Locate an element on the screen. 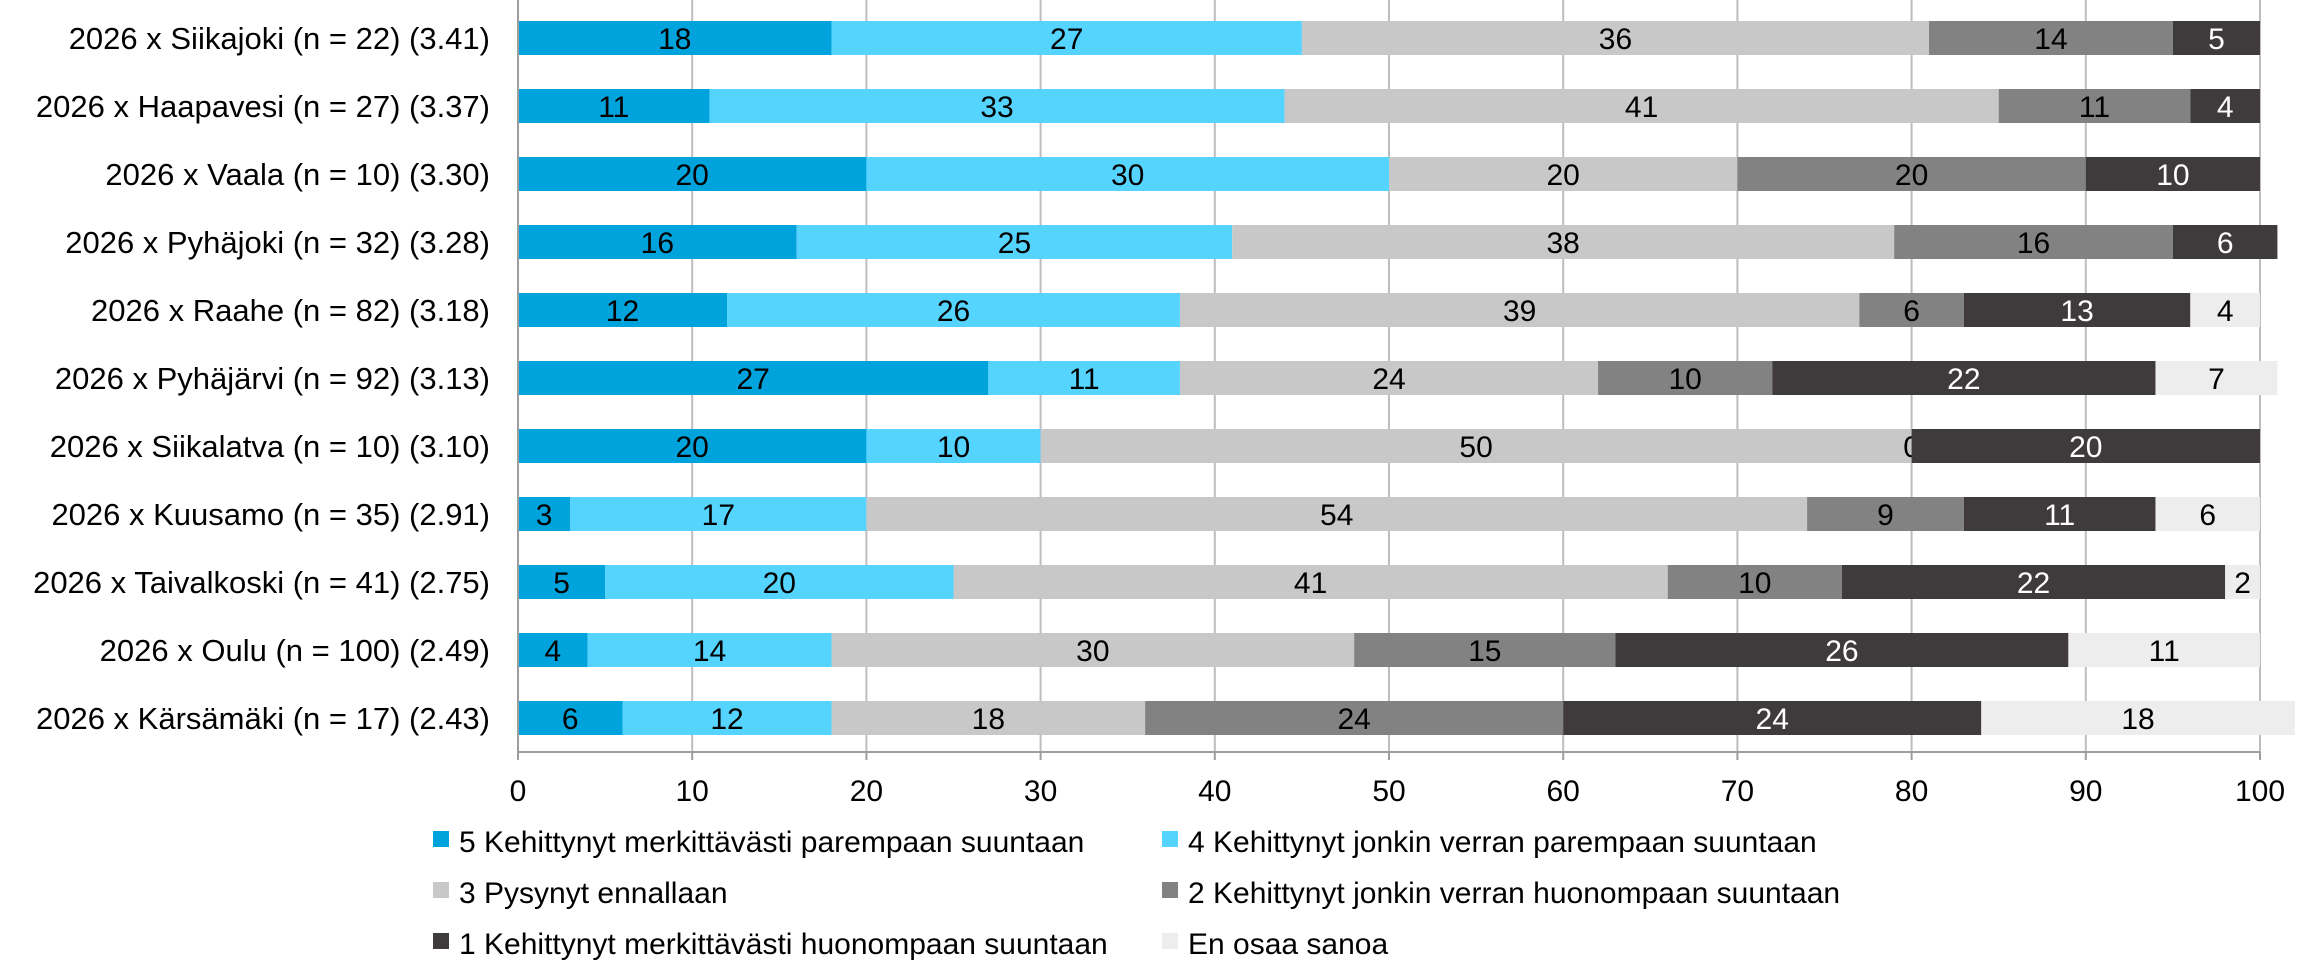 This screenshot has height=969, width=2305. x-tick-label: 100 is located at coordinates (2260, 791).